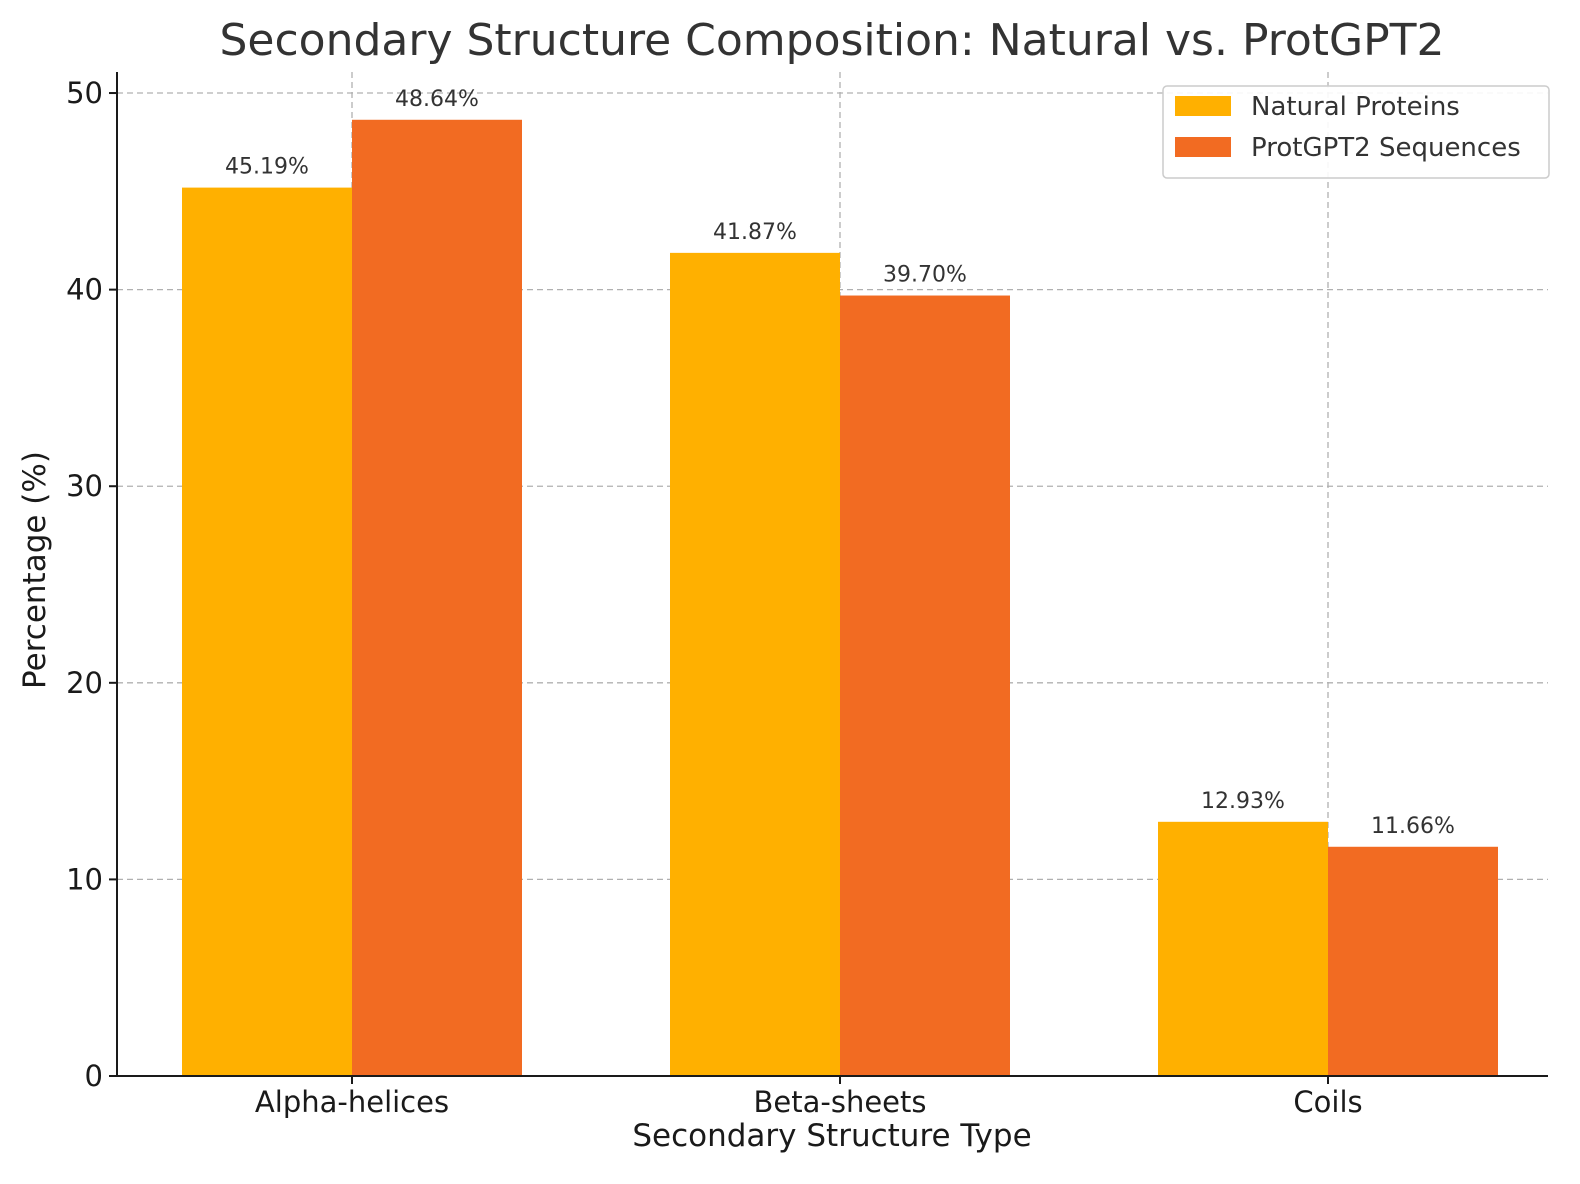 The width and height of the screenshot is (1580, 1184). Describe the element at coordinates (755, 232) in the screenshot. I see `data-label: 41.87%` at that location.